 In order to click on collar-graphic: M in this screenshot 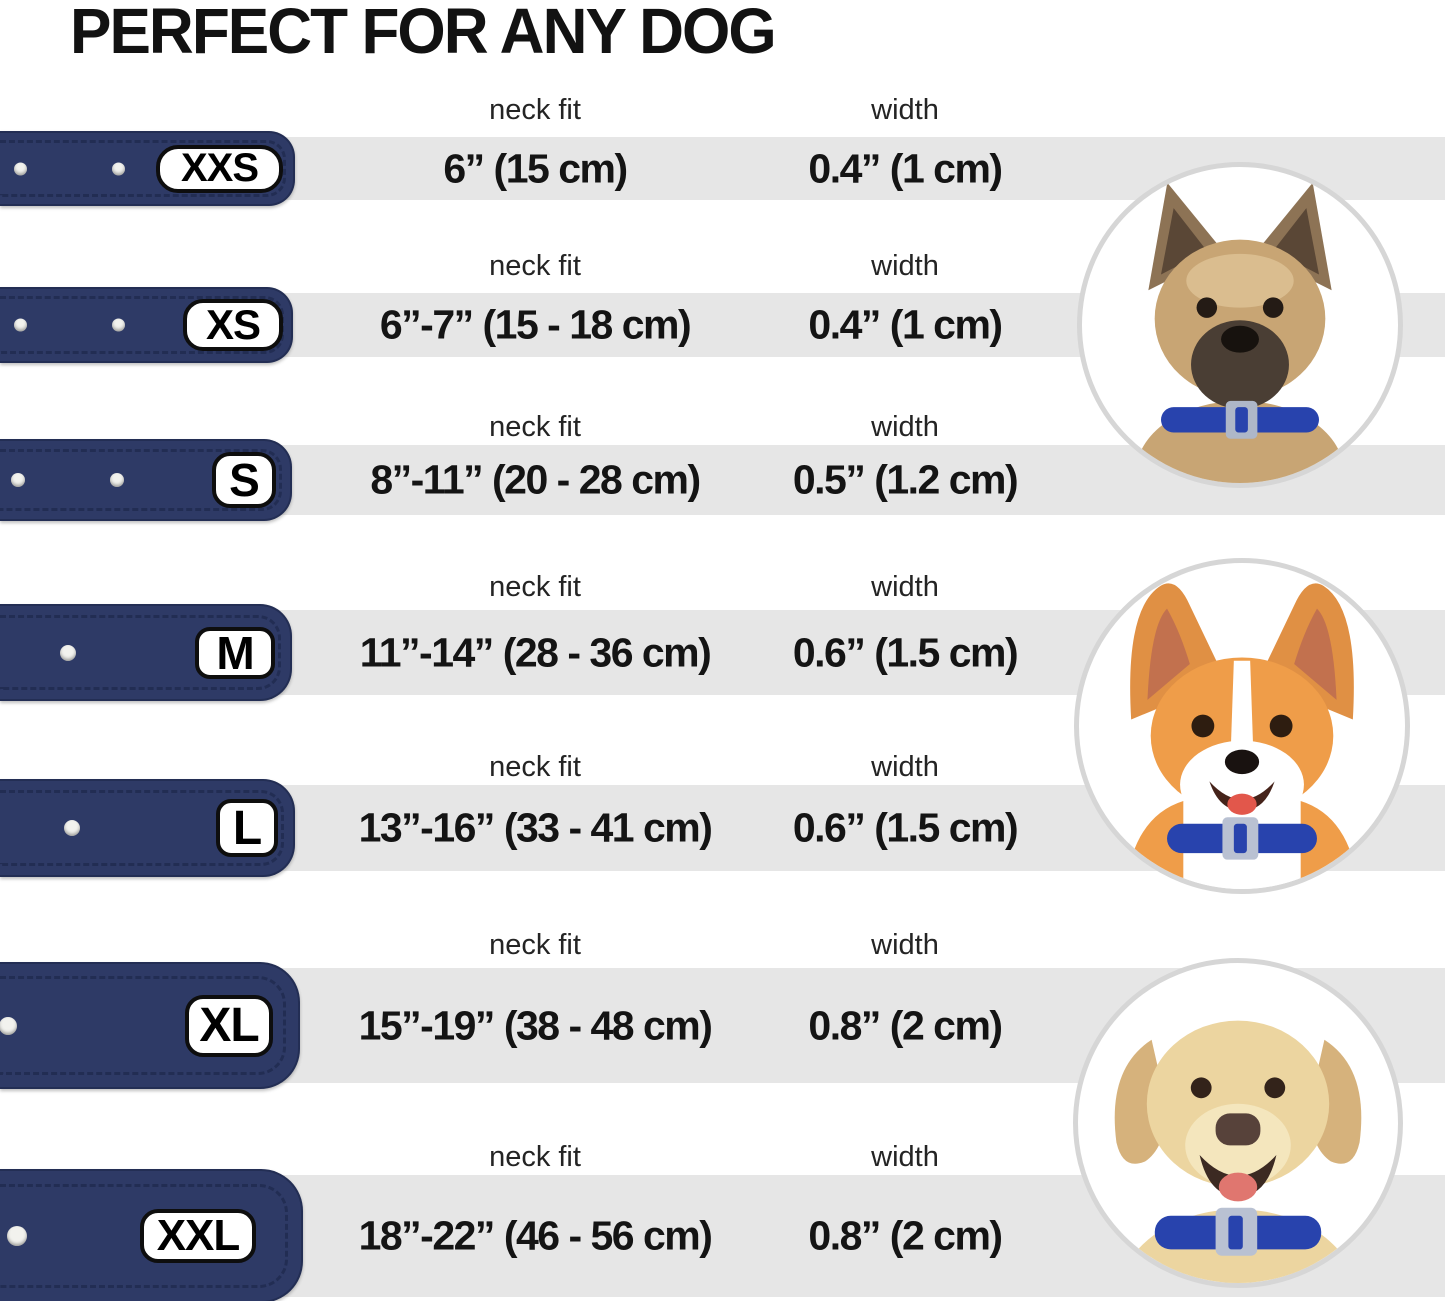, I will do `click(146, 652)`.